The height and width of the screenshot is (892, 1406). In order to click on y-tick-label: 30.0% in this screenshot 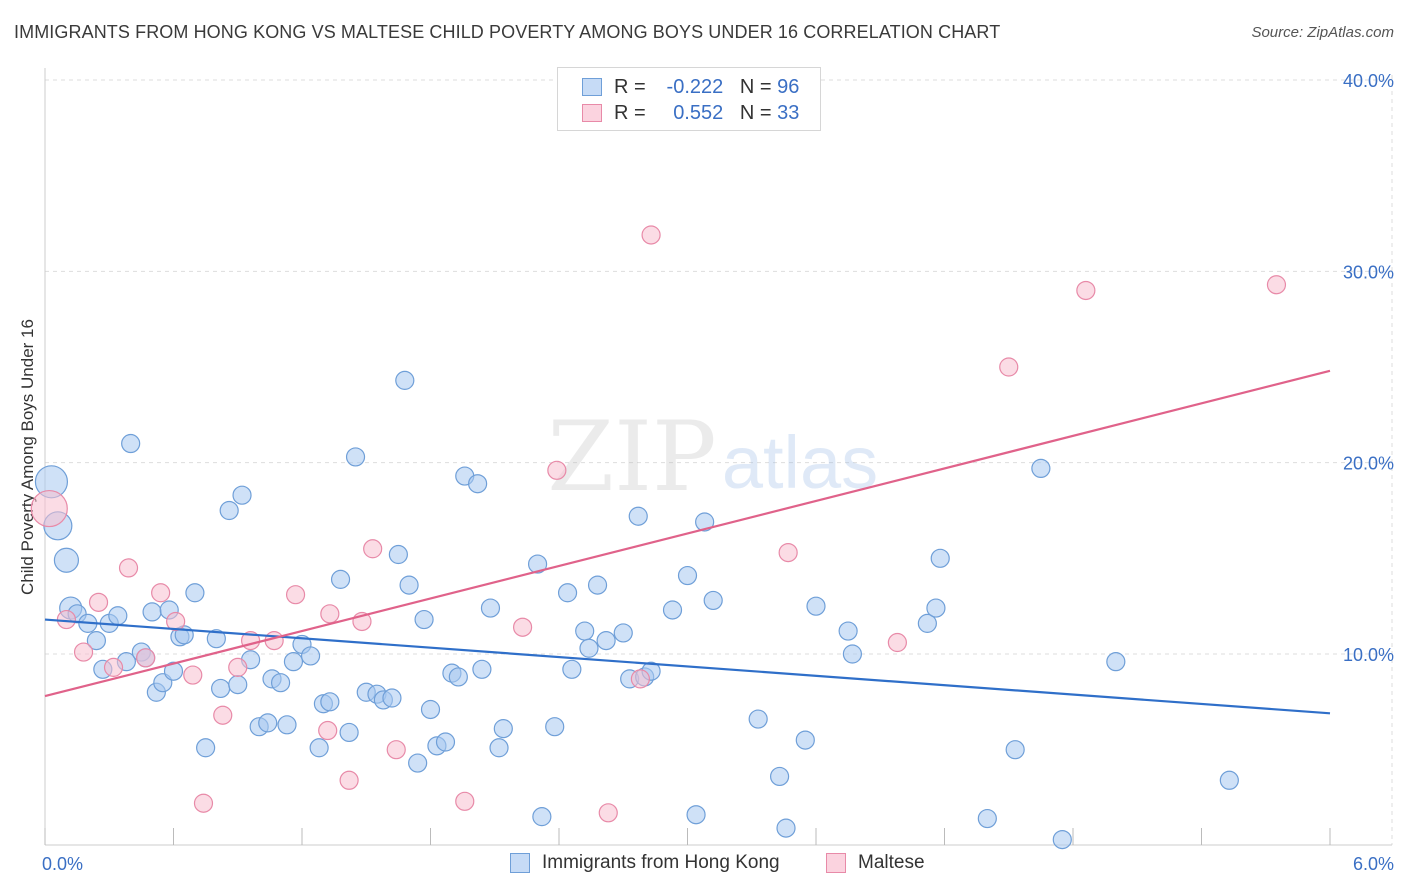, I will do `click(1368, 272)`.